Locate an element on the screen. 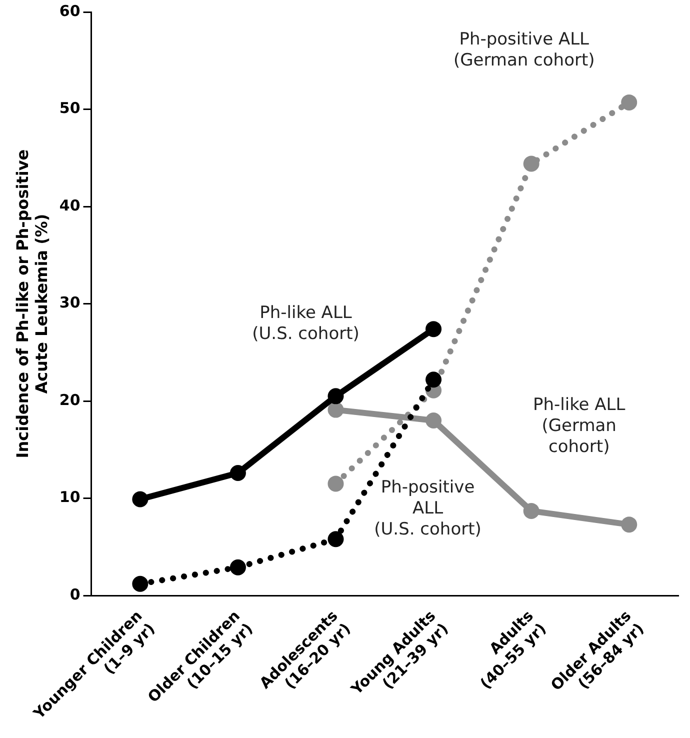  series-label: Ph-positive ALL (U.S. cohort) is located at coordinates (428, 509).